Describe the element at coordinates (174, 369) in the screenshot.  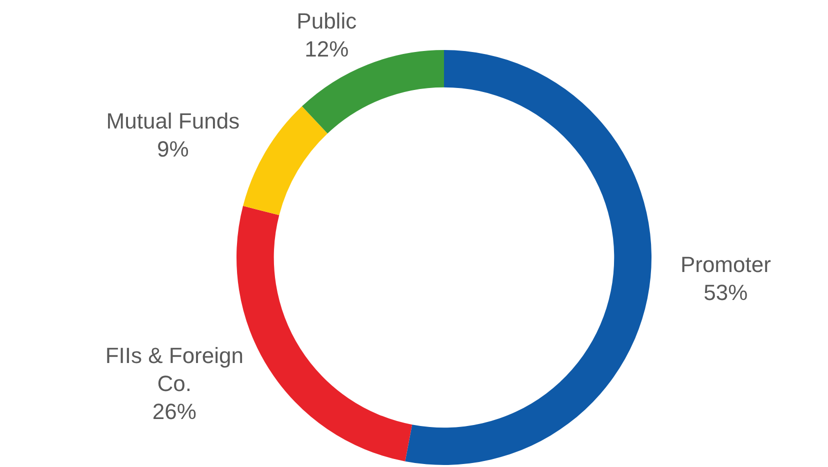
I see `slice-label: FIIs & Foreign Co.` at that location.